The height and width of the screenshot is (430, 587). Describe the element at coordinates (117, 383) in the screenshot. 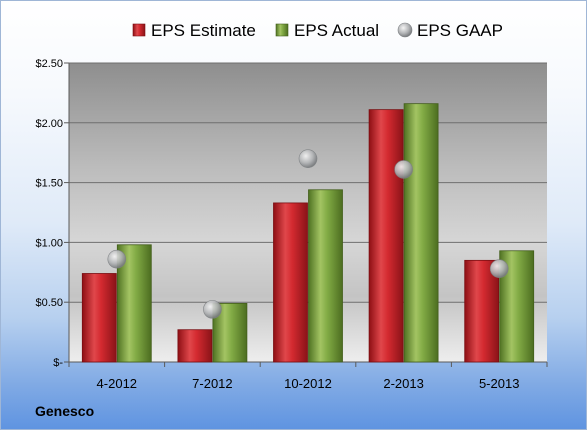

I see `x-tick-label: 4-2012` at that location.